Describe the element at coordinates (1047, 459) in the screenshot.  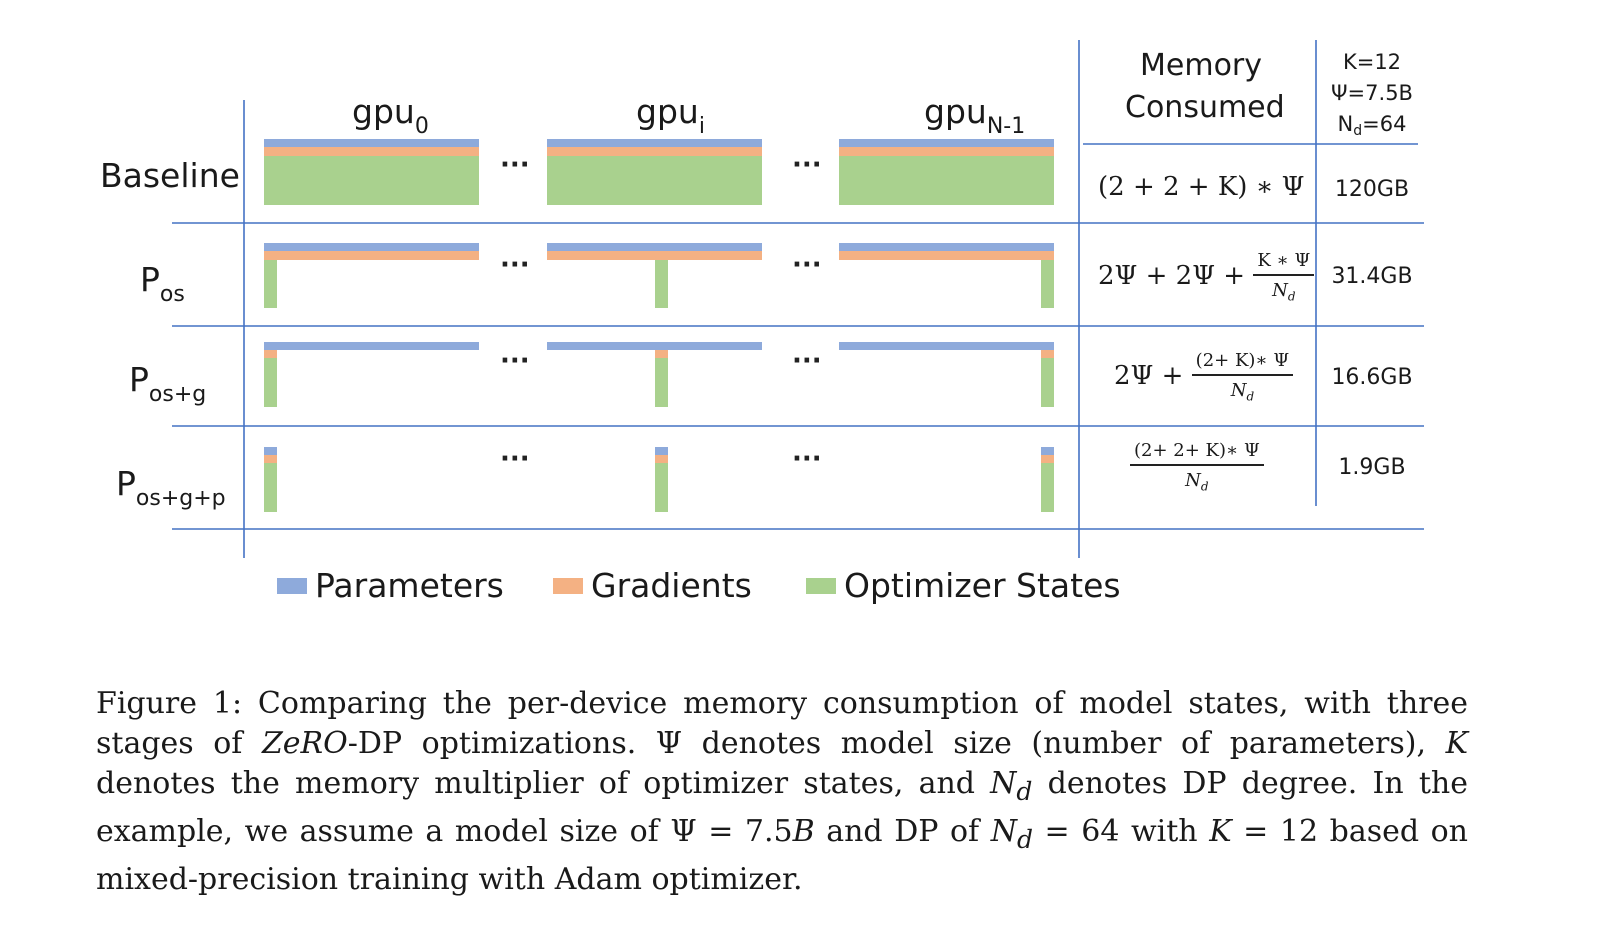
I see `posgp-gpuN-grads` at that location.